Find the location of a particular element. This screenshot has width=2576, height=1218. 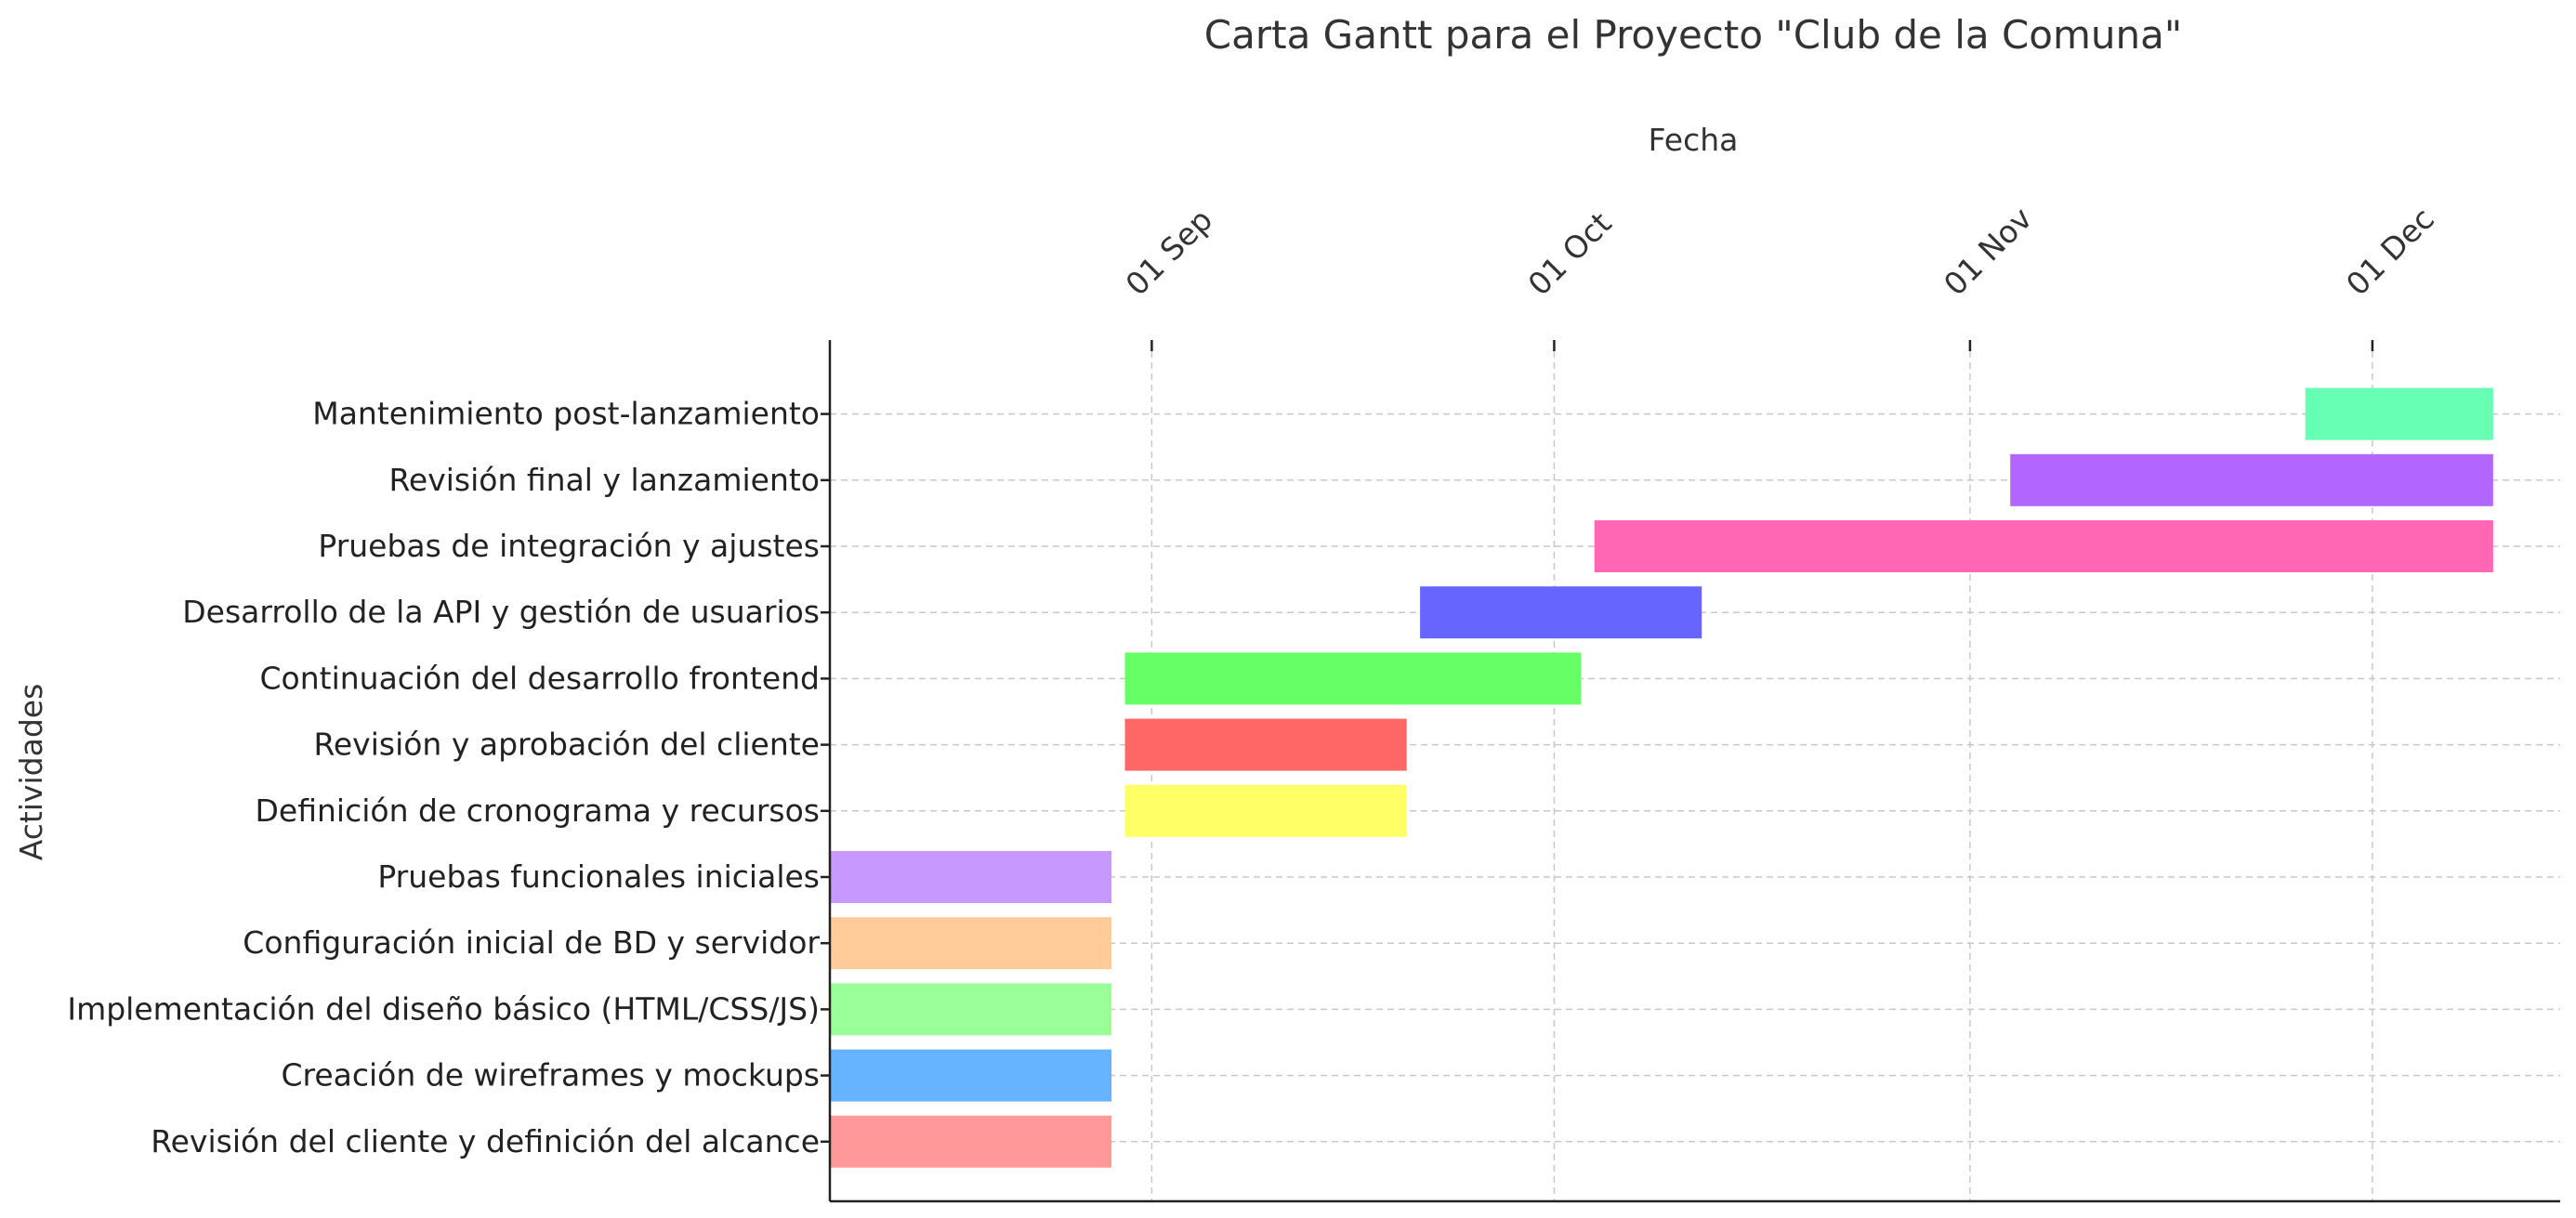

task-label: Continuación del desarrollo frontend is located at coordinates (540, 678).